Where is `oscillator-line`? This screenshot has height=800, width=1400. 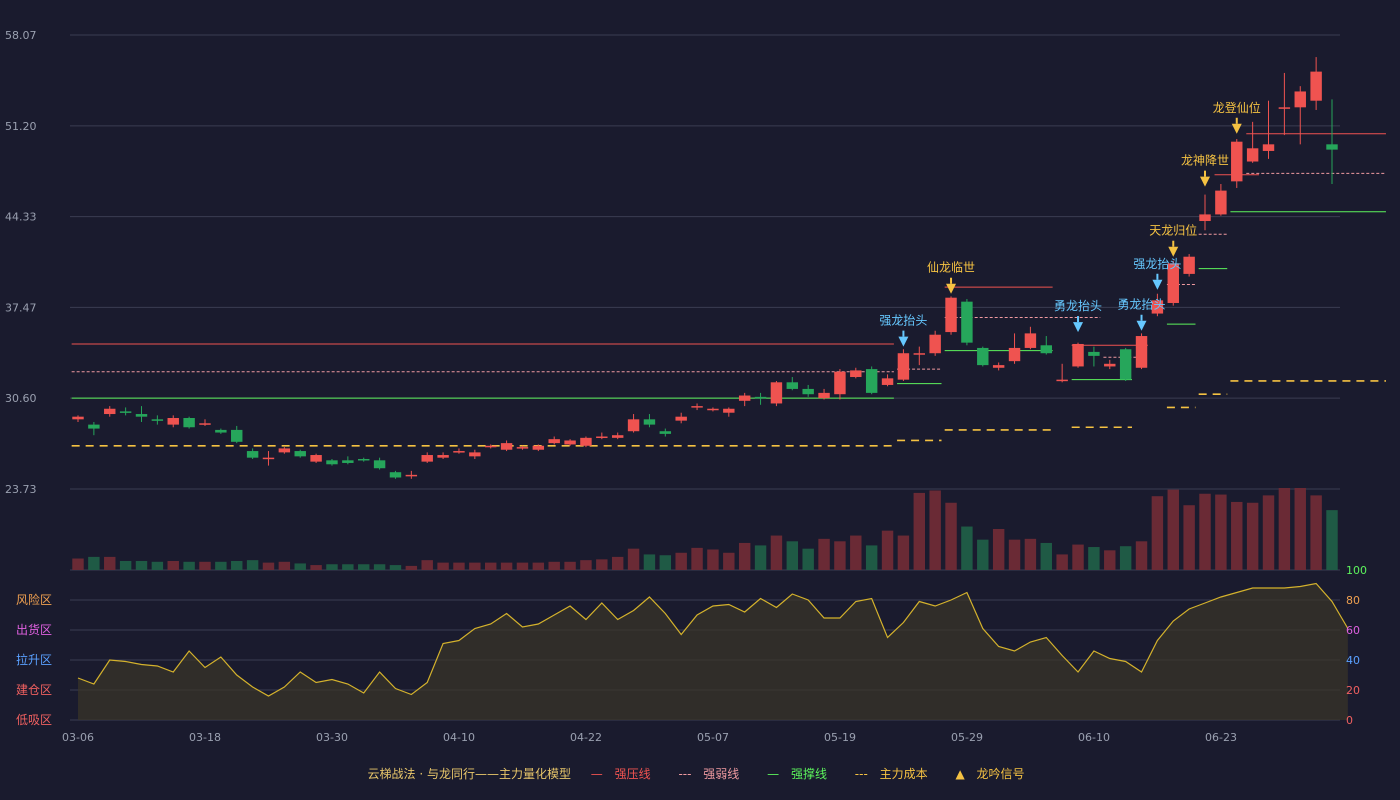
oscillator-line is located at coordinates (713, 639).